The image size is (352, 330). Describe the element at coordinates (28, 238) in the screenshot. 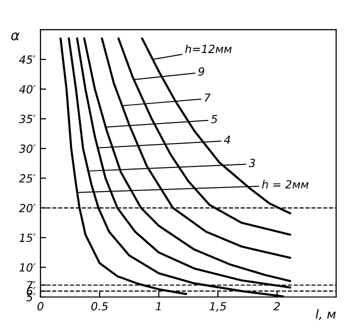

I see `y-tick-label: 15′` at that location.